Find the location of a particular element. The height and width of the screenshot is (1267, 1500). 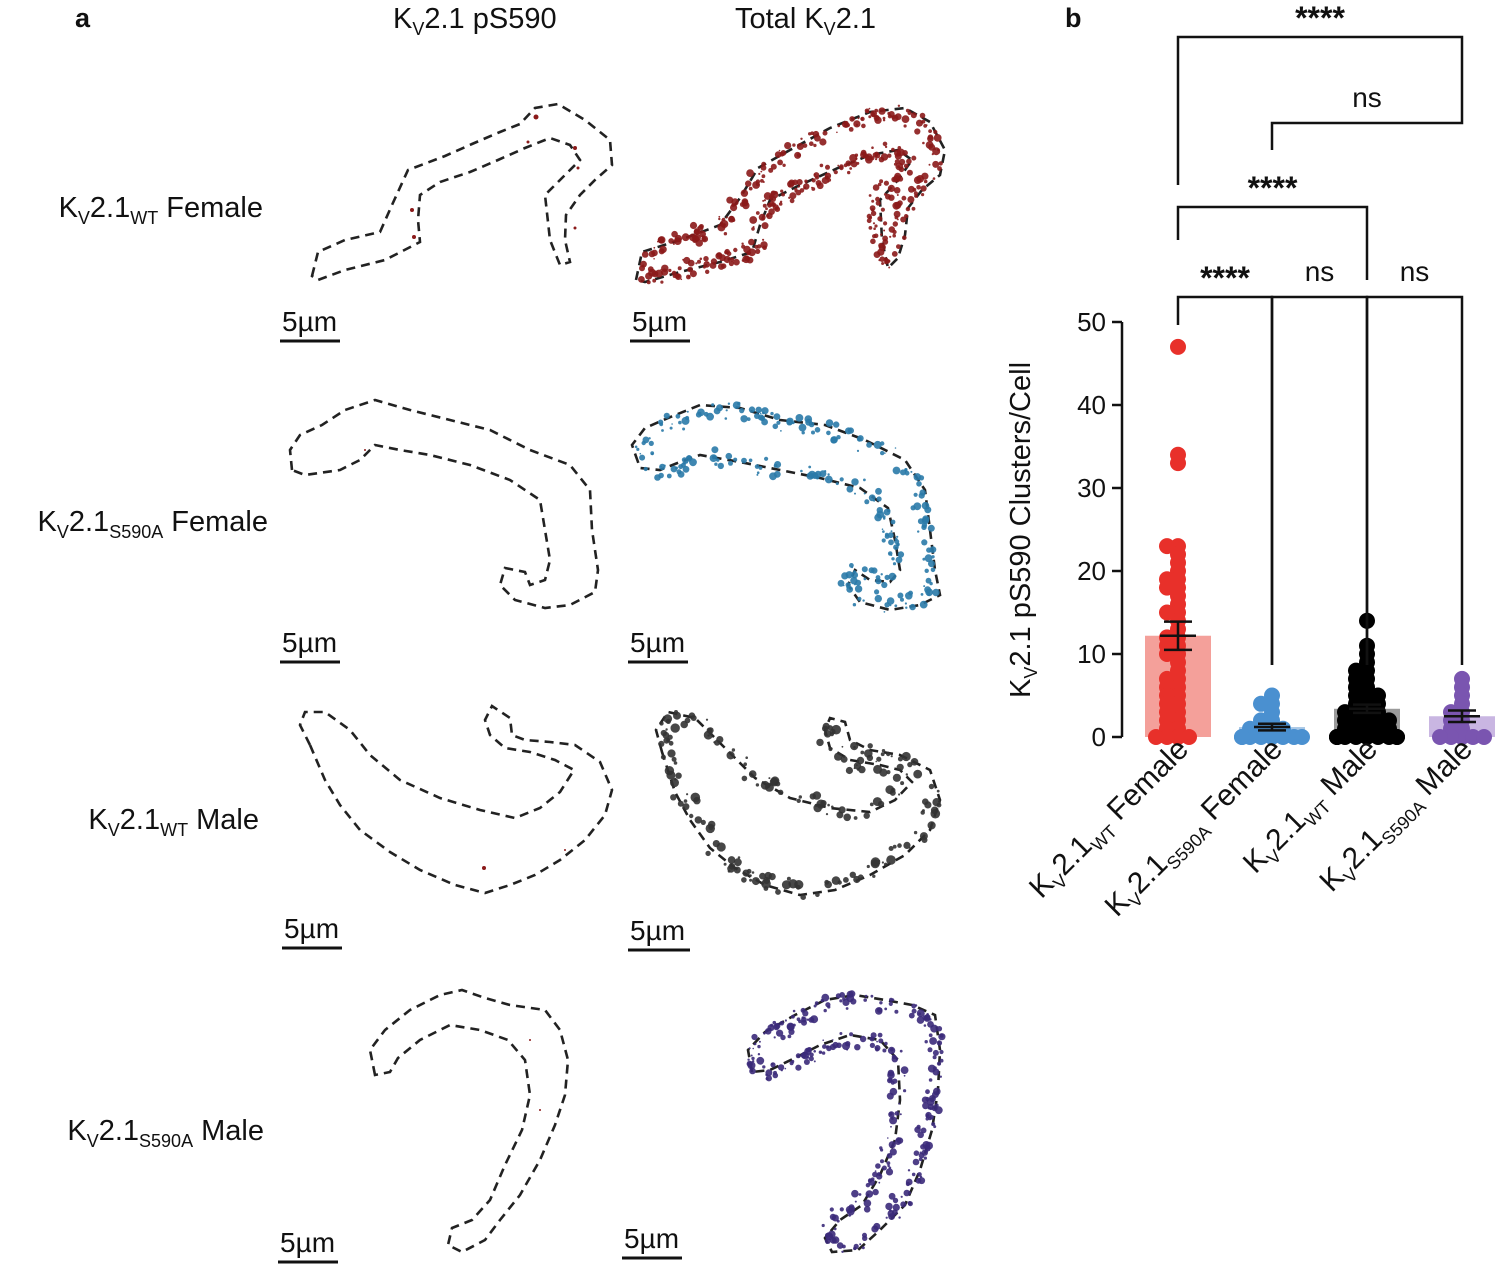

cell-outline-pS590-s590a-male is located at coordinates (469, 1121).